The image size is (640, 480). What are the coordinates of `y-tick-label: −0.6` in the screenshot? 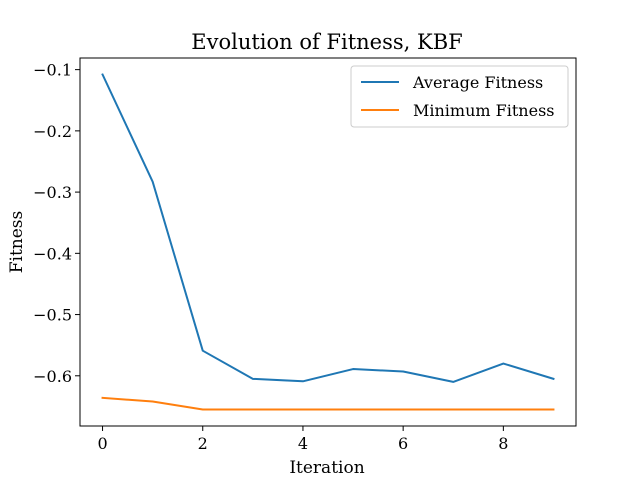 It's located at (52, 376).